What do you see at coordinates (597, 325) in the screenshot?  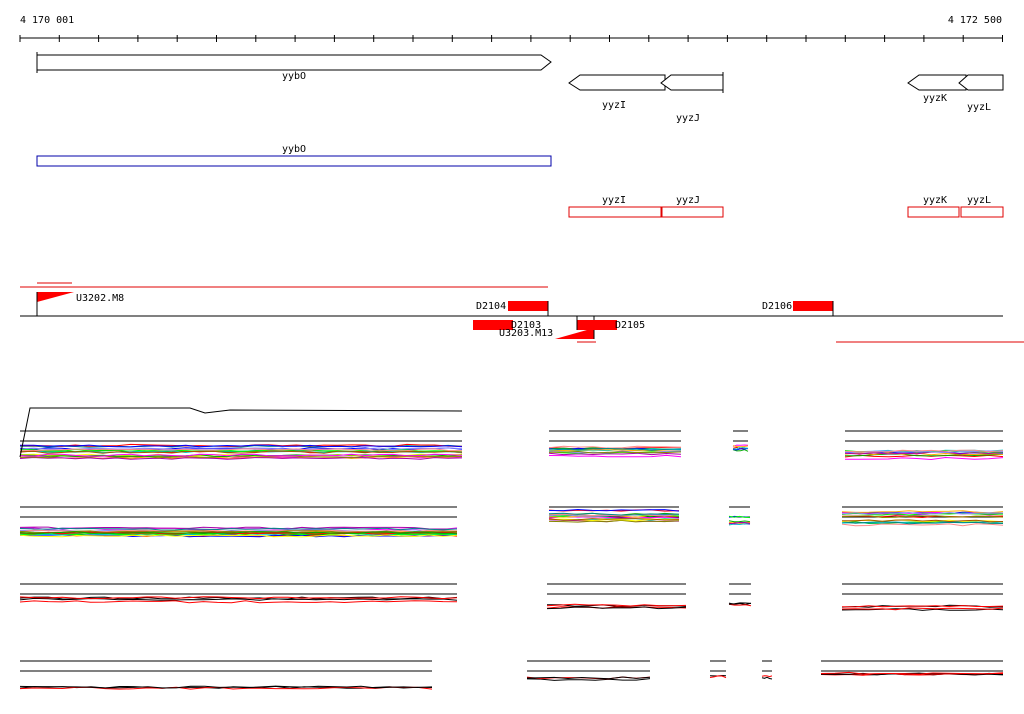 I see `feature-D2105` at bounding box center [597, 325].